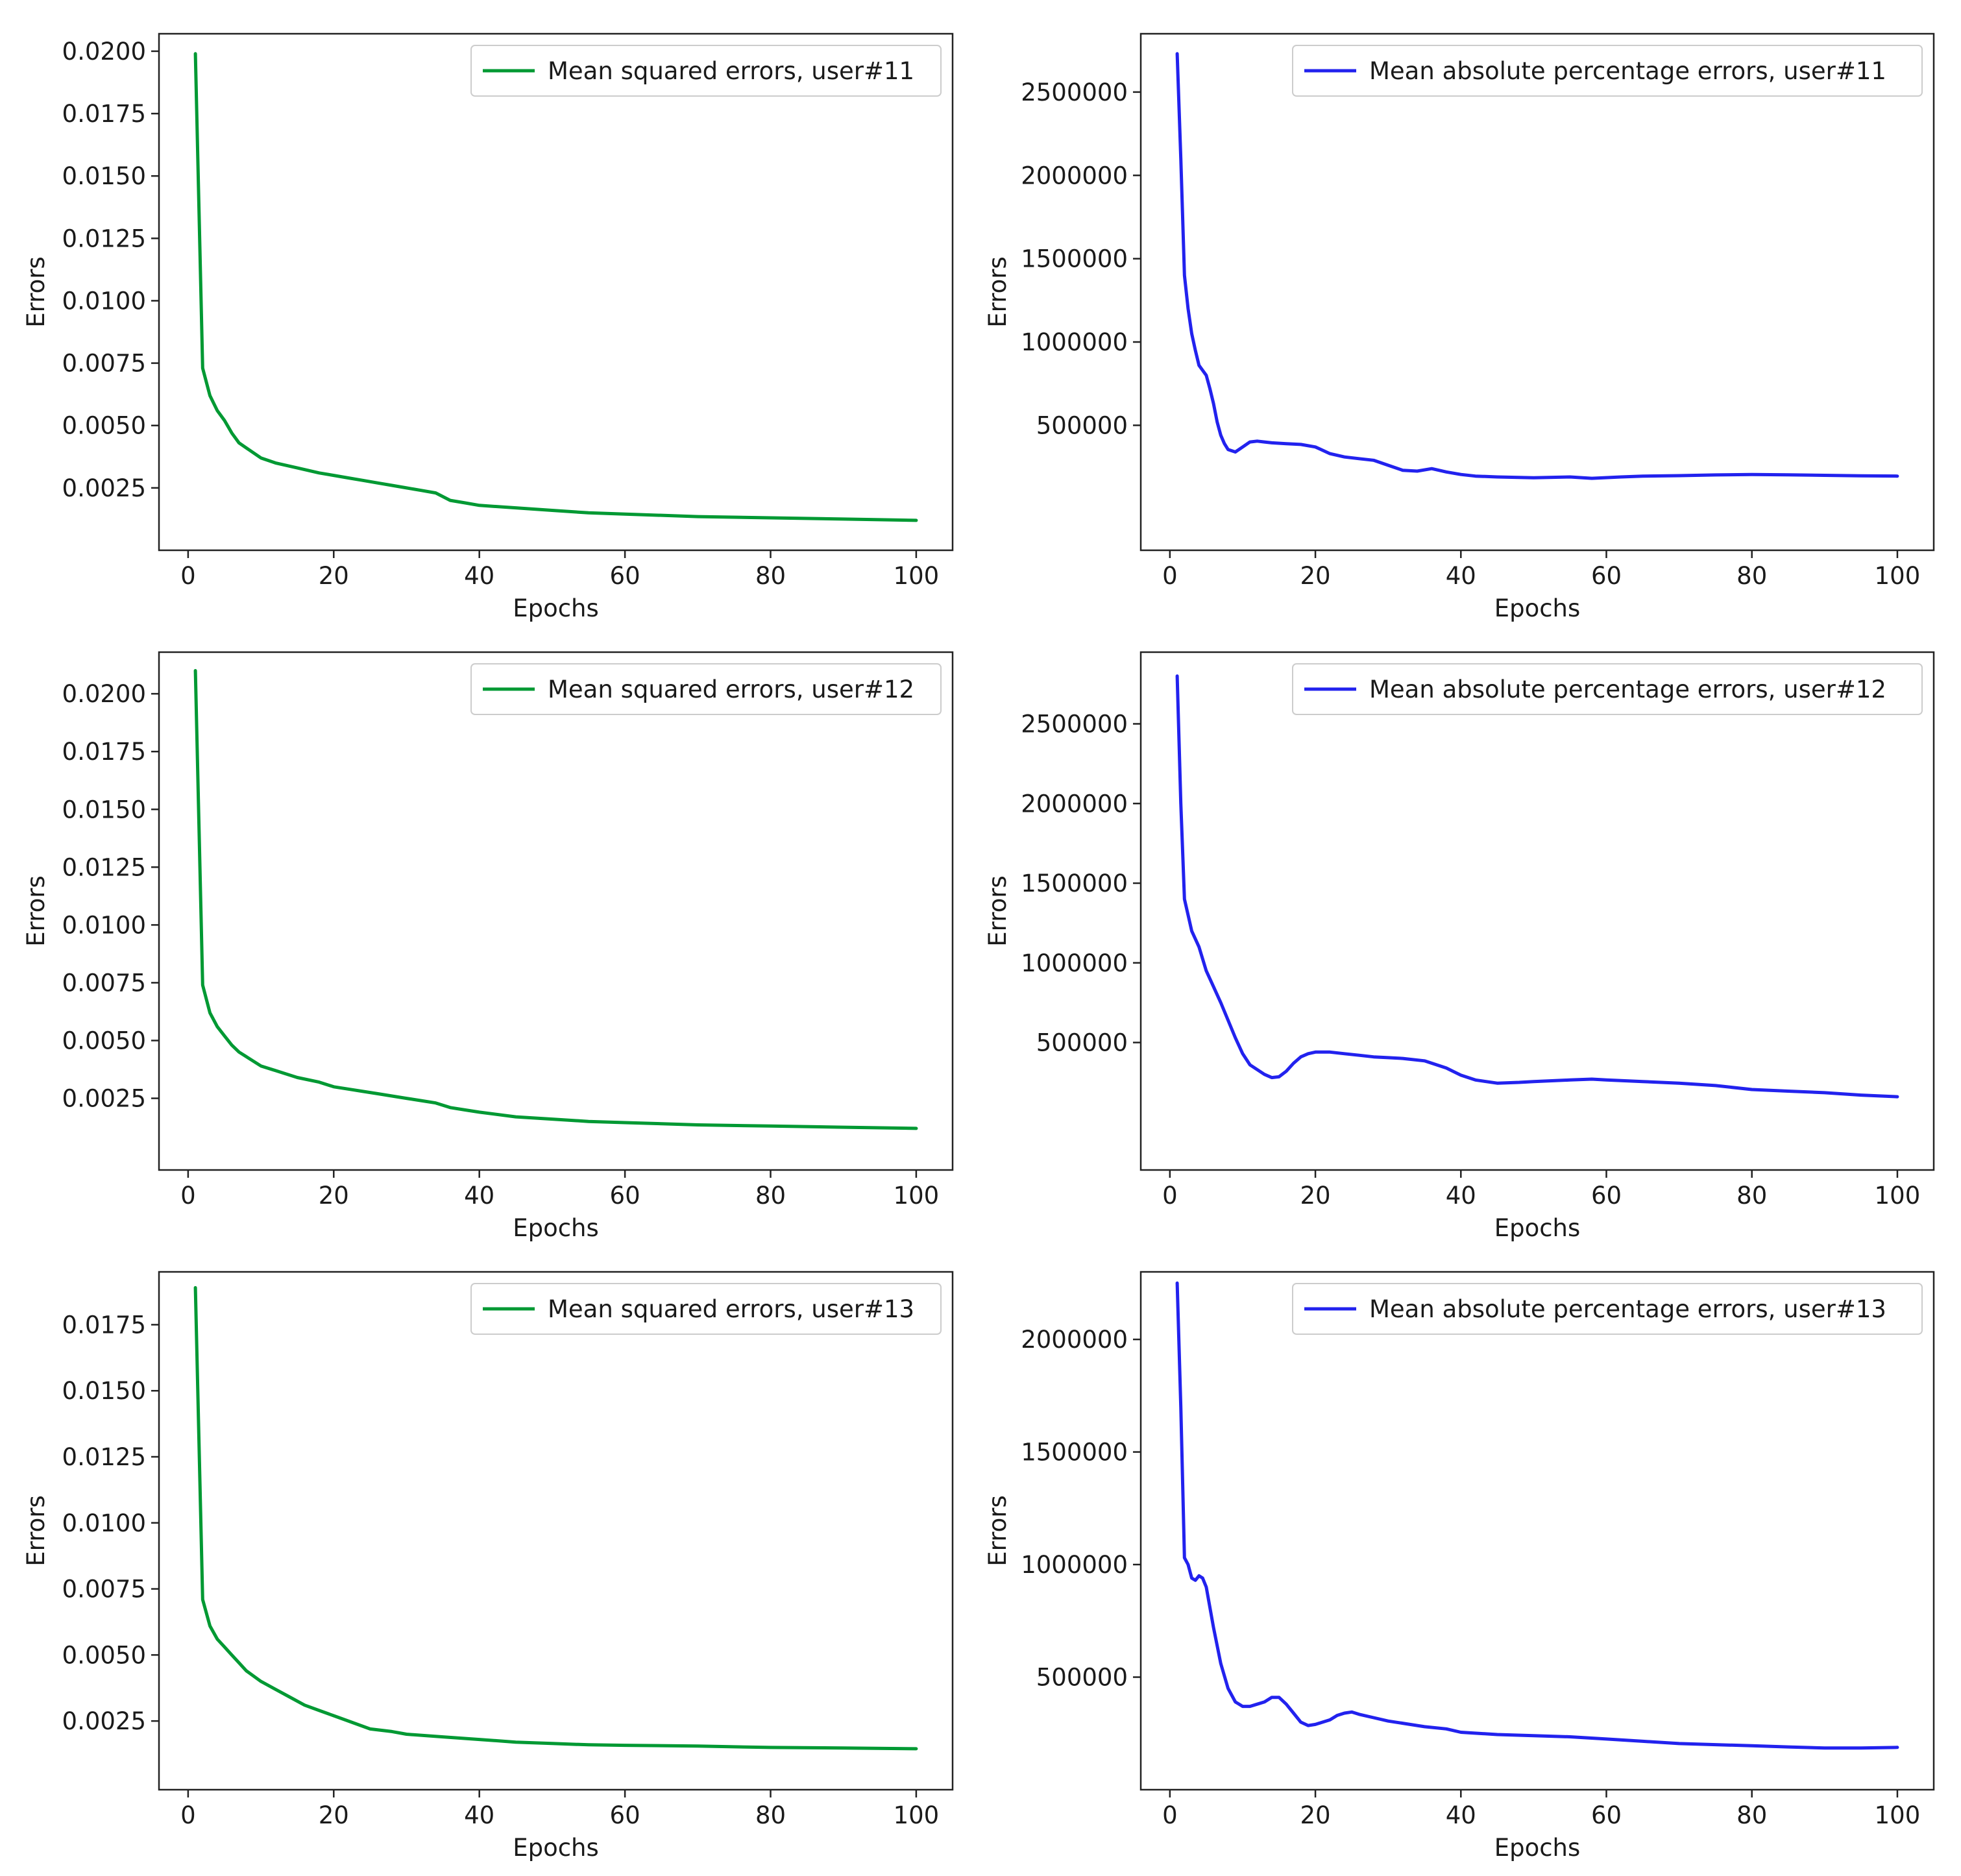 The width and height of the screenshot is (1961, 1876). I want to click on legend: Mean absolute percentage errors, user#12, so click(1607, 689).